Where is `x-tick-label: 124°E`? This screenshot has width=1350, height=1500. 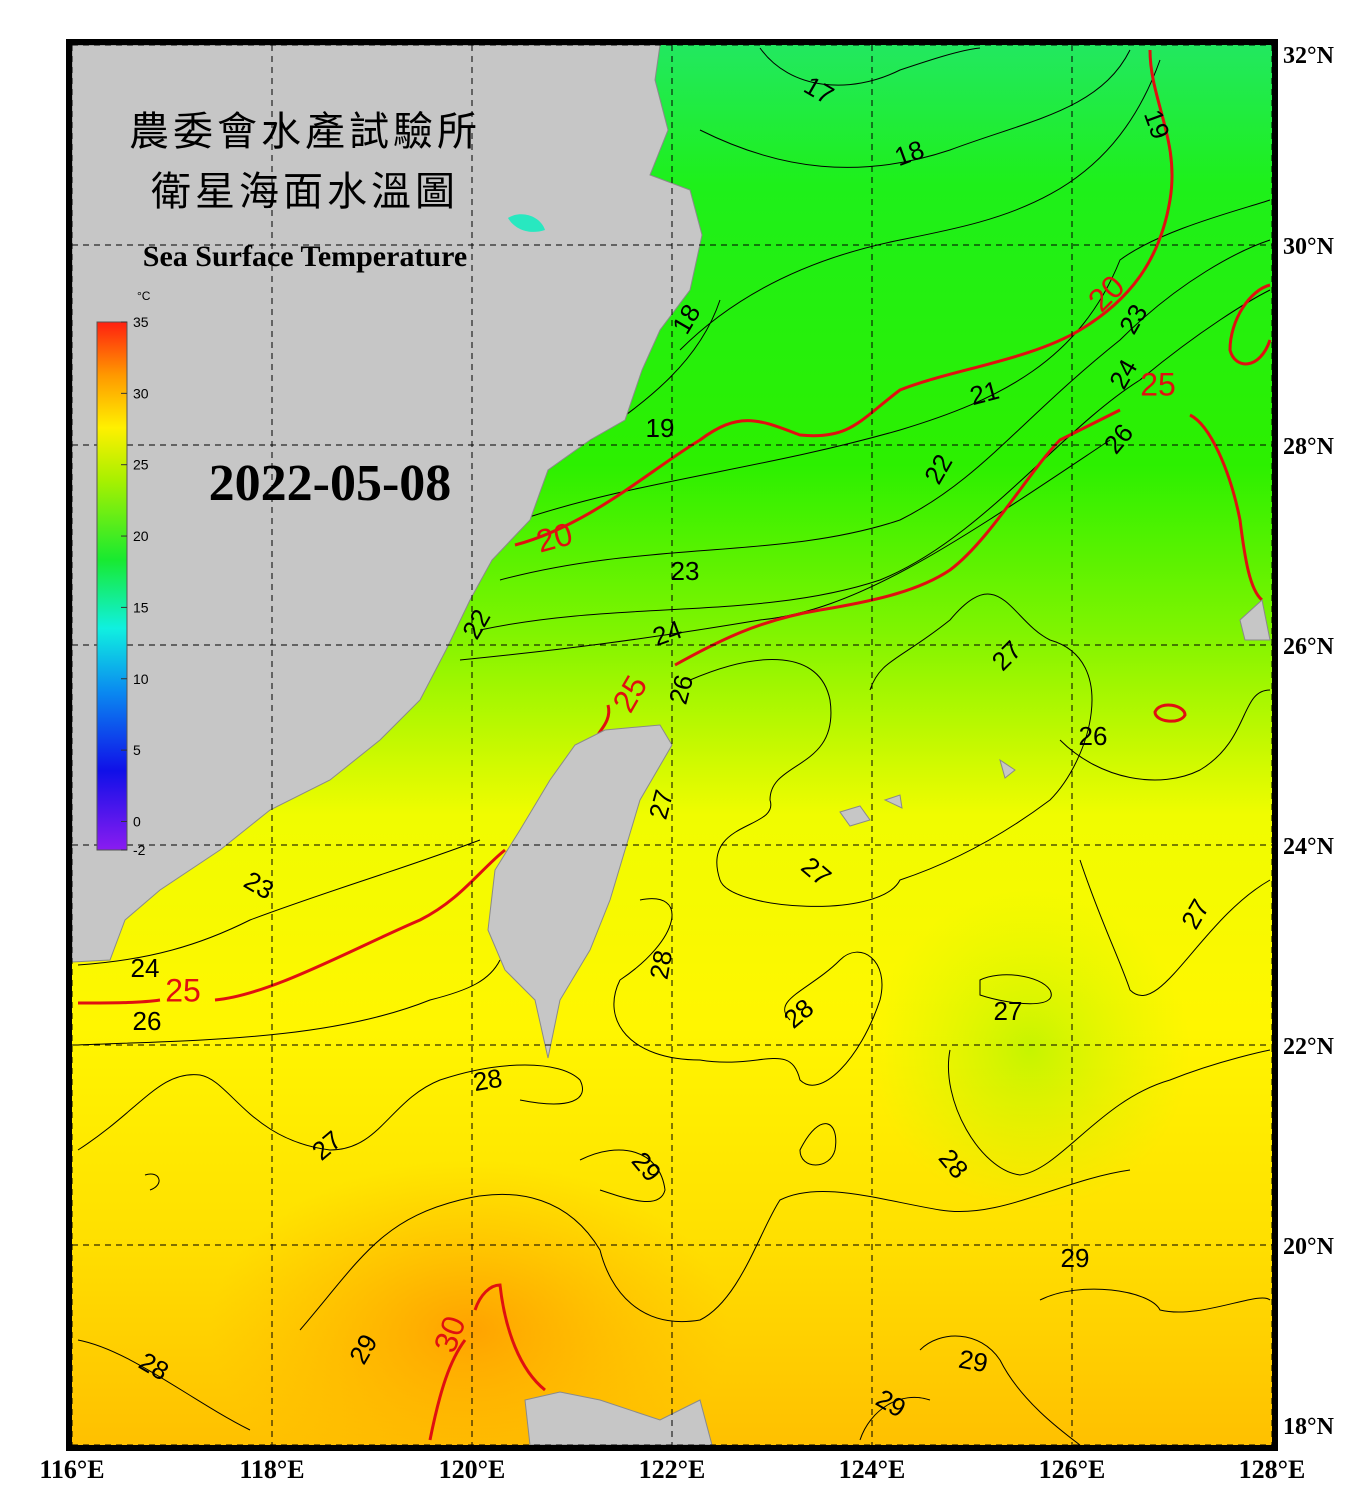
x-tick-label: 124°E is located at coordinates (872, 1469).